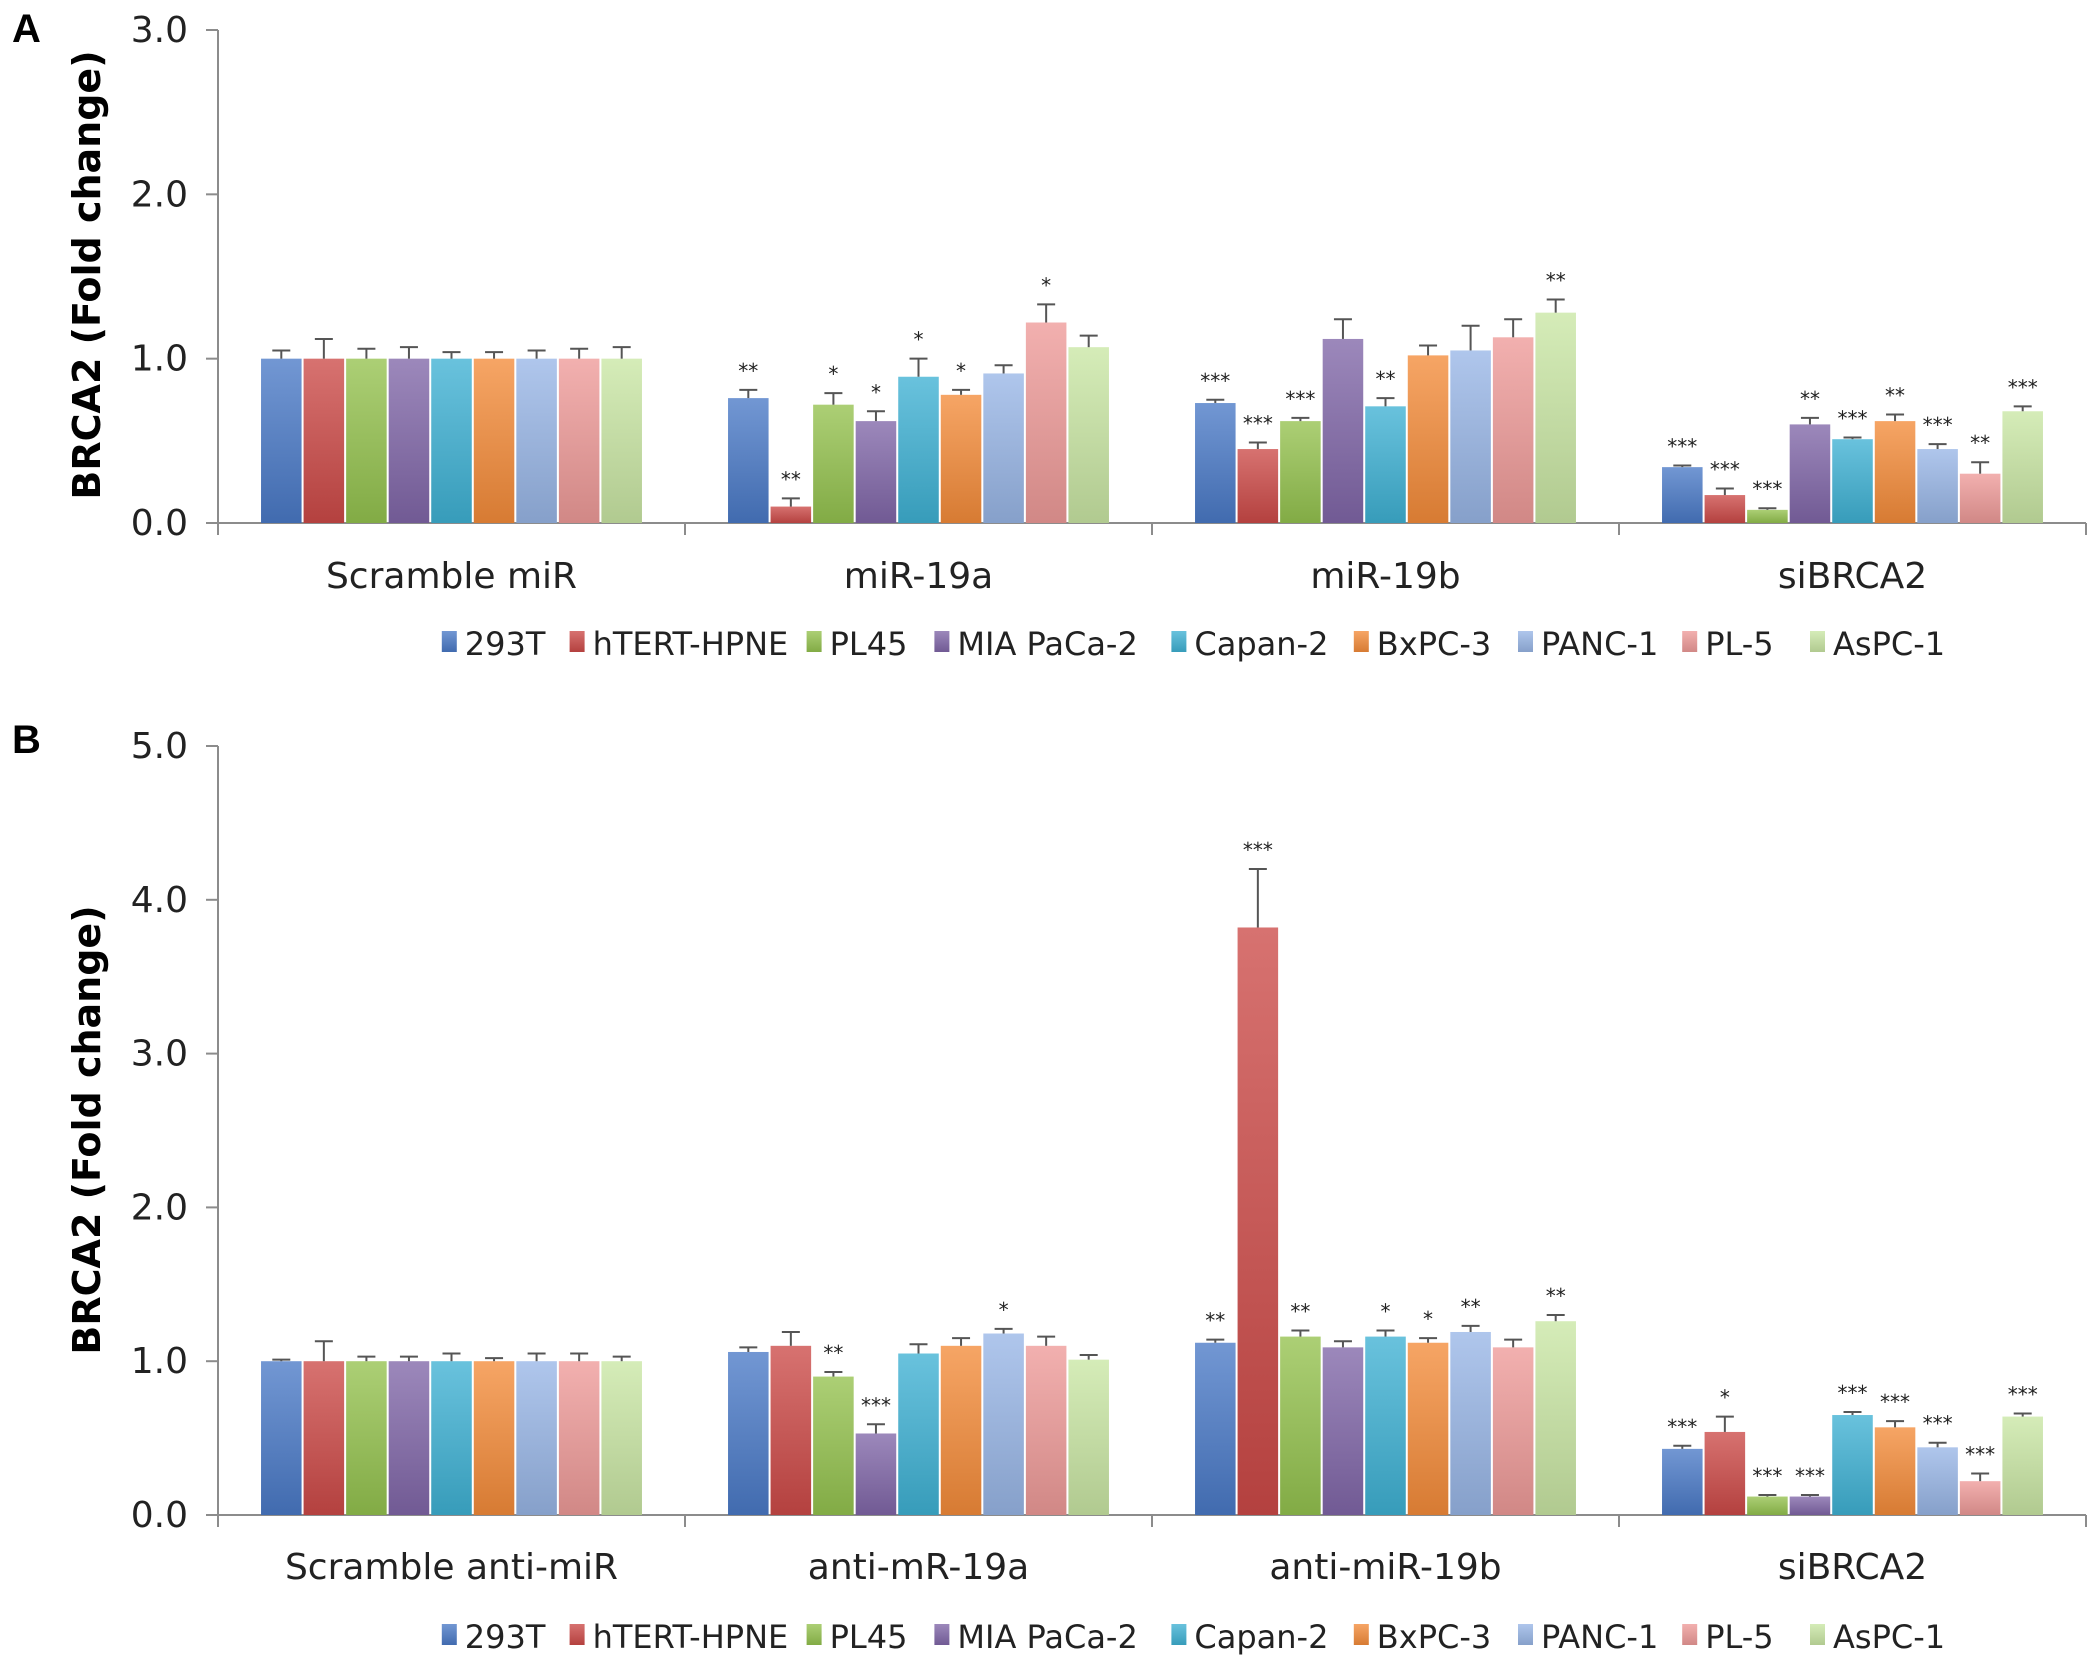  What do you see at coordinates (1047, 1637) in the screenshot?
I see `legend-label: MIA PaCa-2` at bounding box center [1047, 1637].